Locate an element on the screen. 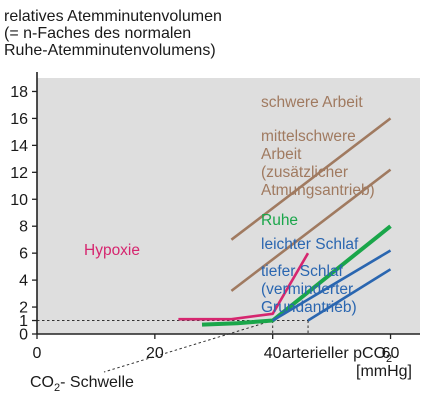 The height and width of the screenshot is (404, 424). threshold-leader-line is located at coordinates (188, 346).